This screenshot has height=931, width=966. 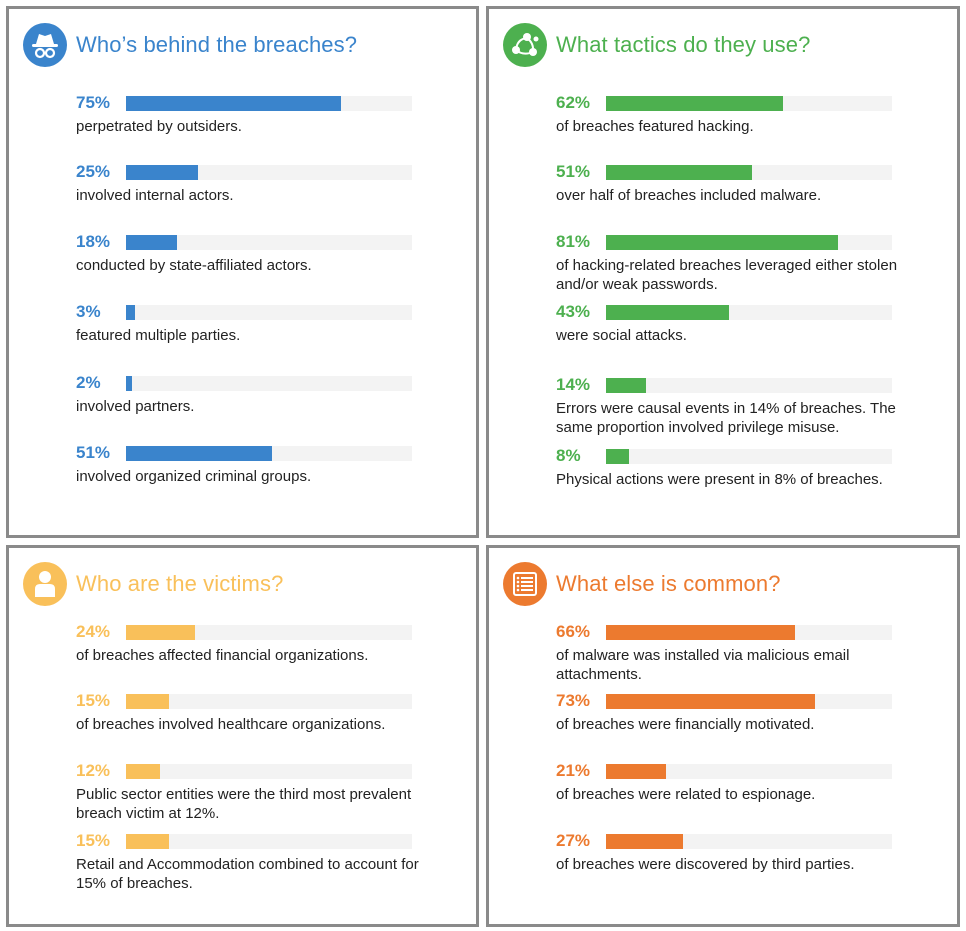 I want to click on panel-title: Who’s behind the breaches?, so click(x=217, y=44).